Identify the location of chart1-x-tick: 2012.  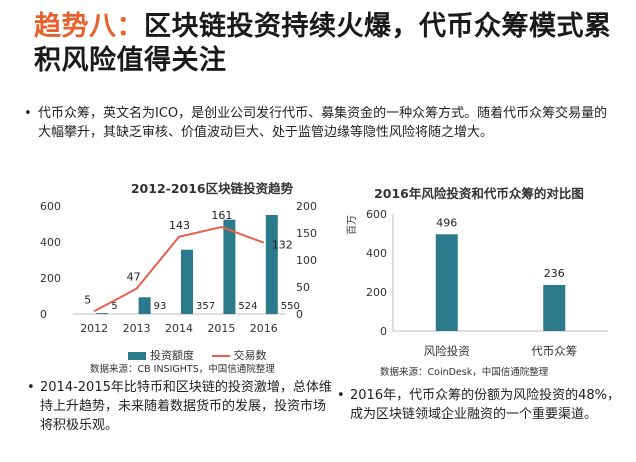
(94, 328).